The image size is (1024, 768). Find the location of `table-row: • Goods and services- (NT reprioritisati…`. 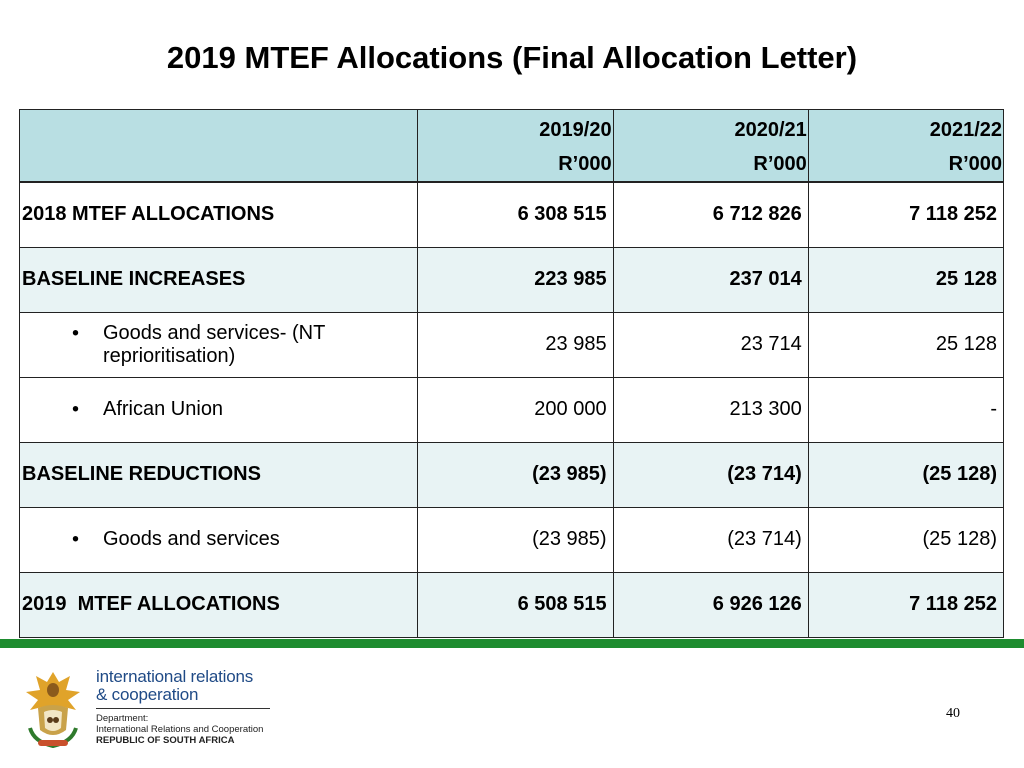

table-row: • Goods and services- (NT reprioritisati… is located at coordinates (511, 344).